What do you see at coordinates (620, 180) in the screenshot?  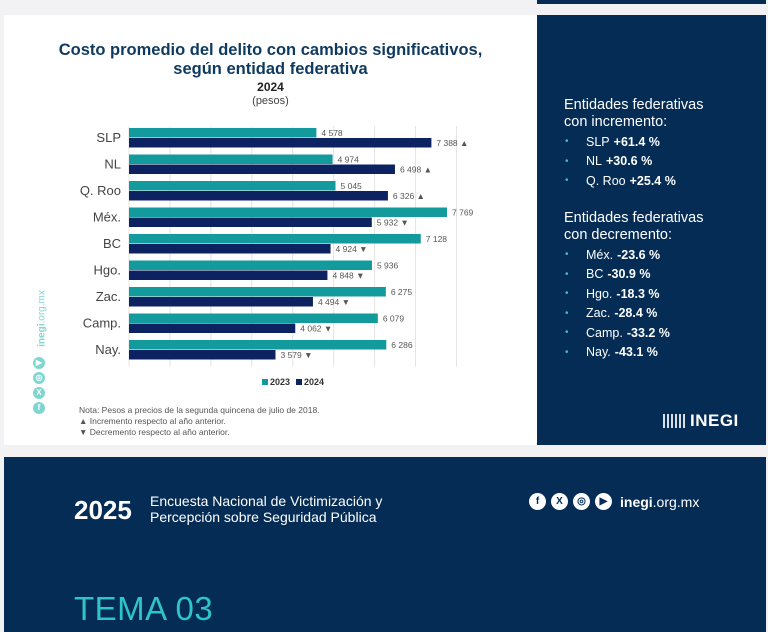 I see `list-item: • Q. Roo +25.4 %` at bounding box center [620, 180].